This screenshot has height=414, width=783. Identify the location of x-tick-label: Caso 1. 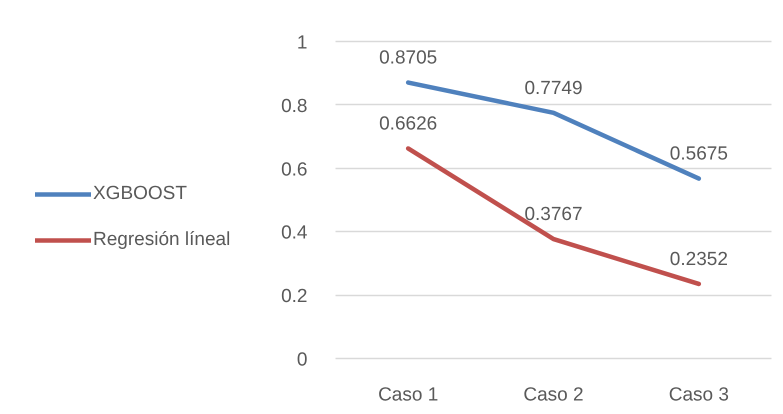
(408, 395).